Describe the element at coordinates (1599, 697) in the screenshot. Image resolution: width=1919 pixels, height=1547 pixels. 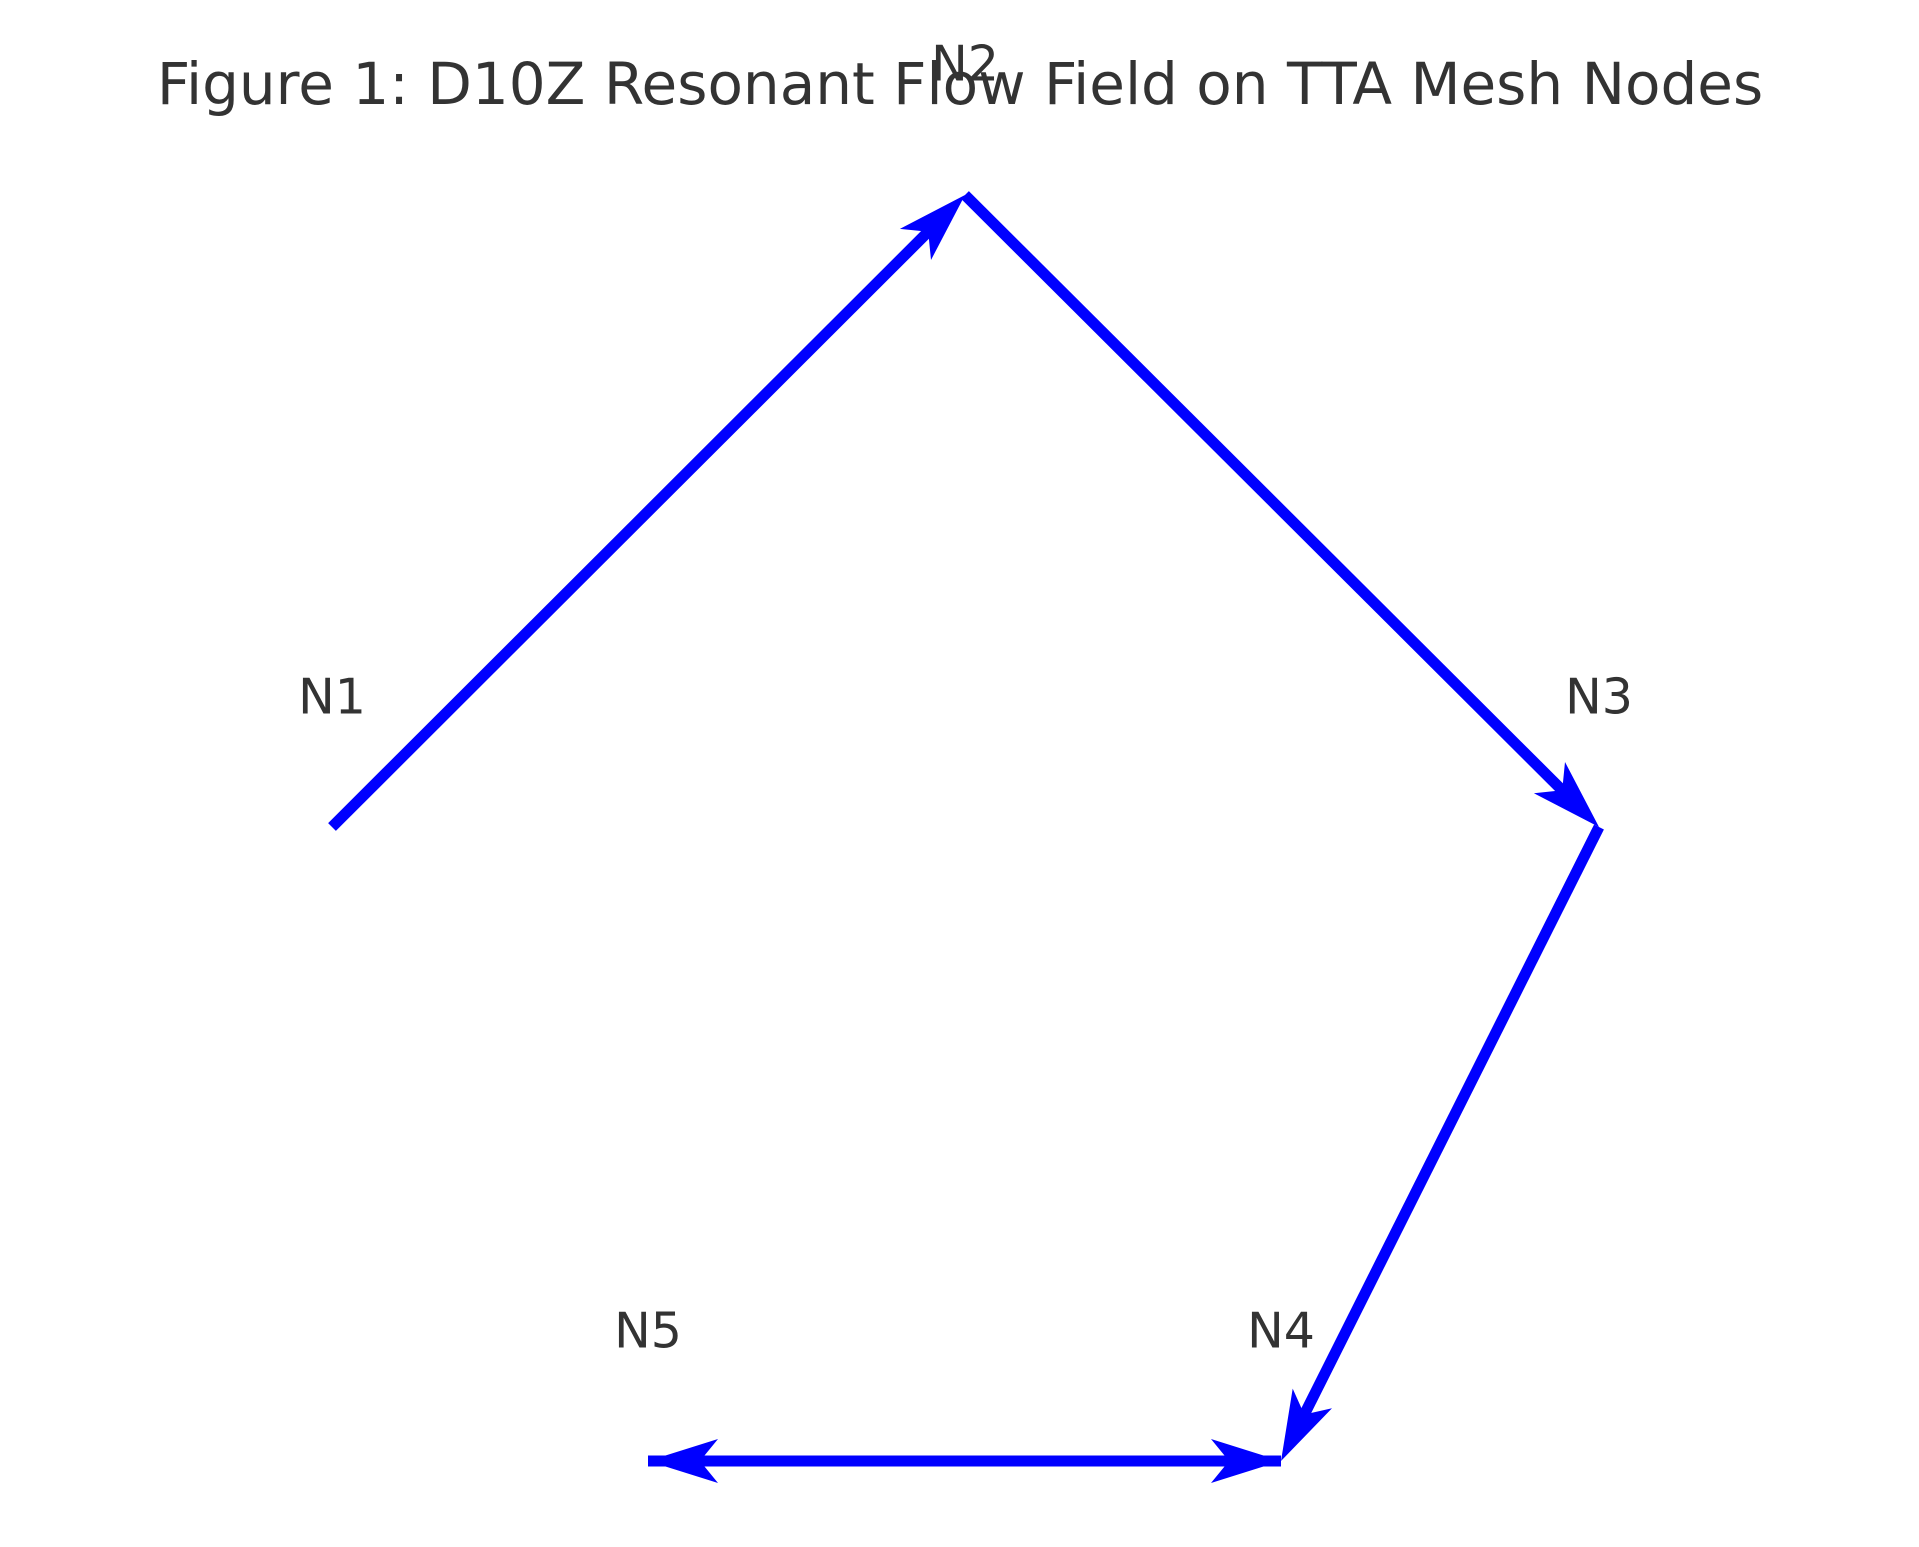
I see `node-label-n3: N3` at that location.